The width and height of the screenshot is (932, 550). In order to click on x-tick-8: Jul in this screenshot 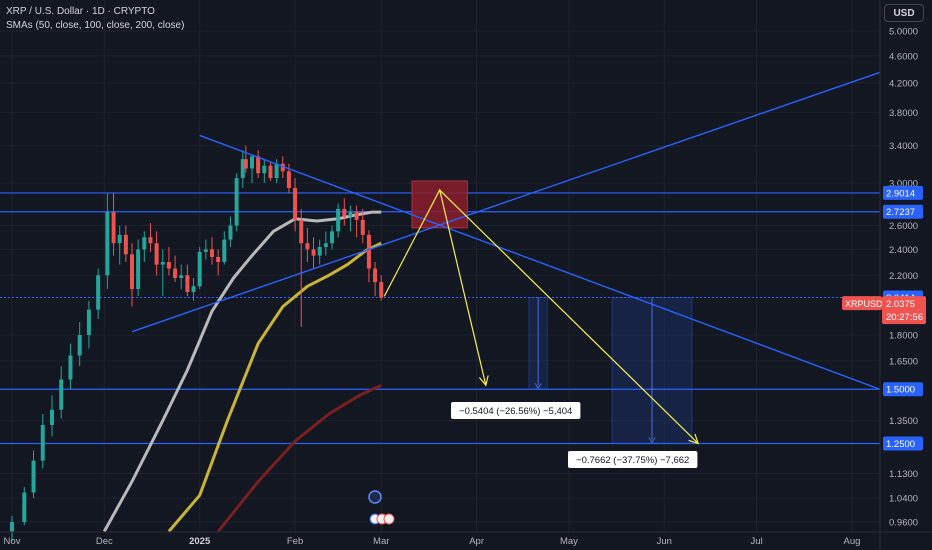, I will do `click(757, 541)`.